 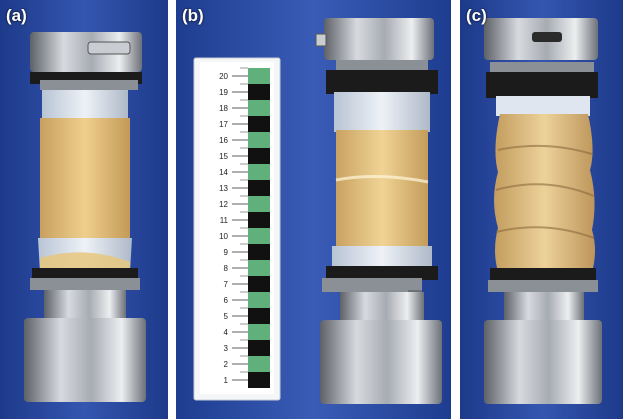 What do you see at coordinates (226, 284) in the screenshot?
I see `ruler-tick-label: 7` at bounding box center [226, 284].